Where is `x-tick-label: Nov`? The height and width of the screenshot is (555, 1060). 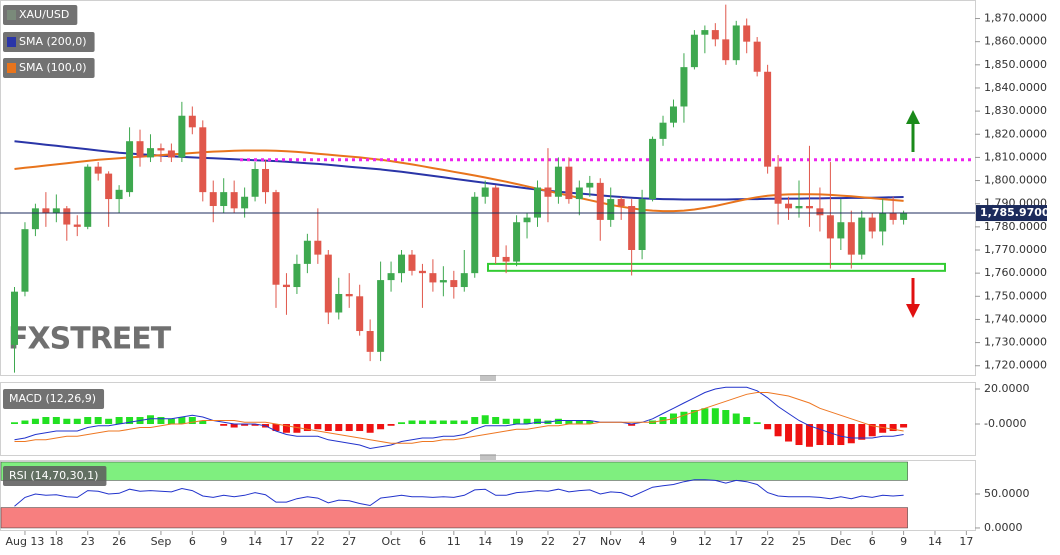 x-tick-label: Nov is located at coordinates (611, 541).